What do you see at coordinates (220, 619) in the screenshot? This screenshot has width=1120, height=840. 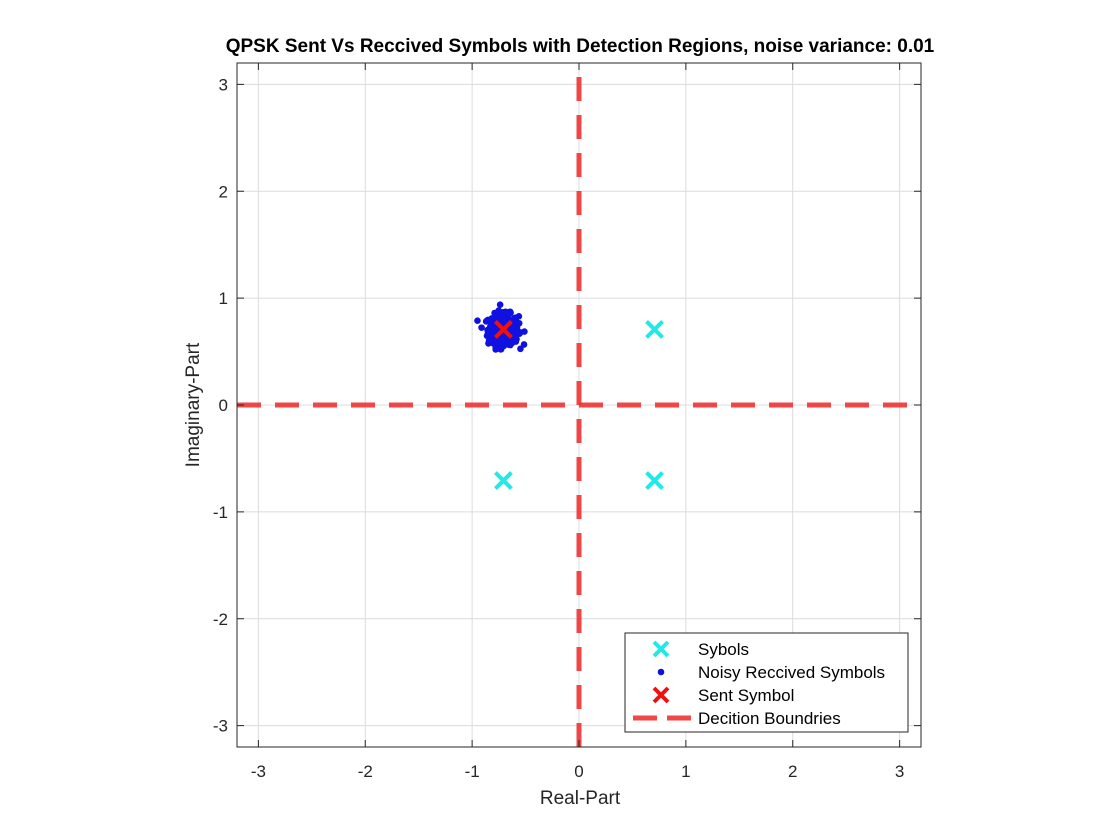 I see `y-tick-label: -2` at bounding box center [220, 619].